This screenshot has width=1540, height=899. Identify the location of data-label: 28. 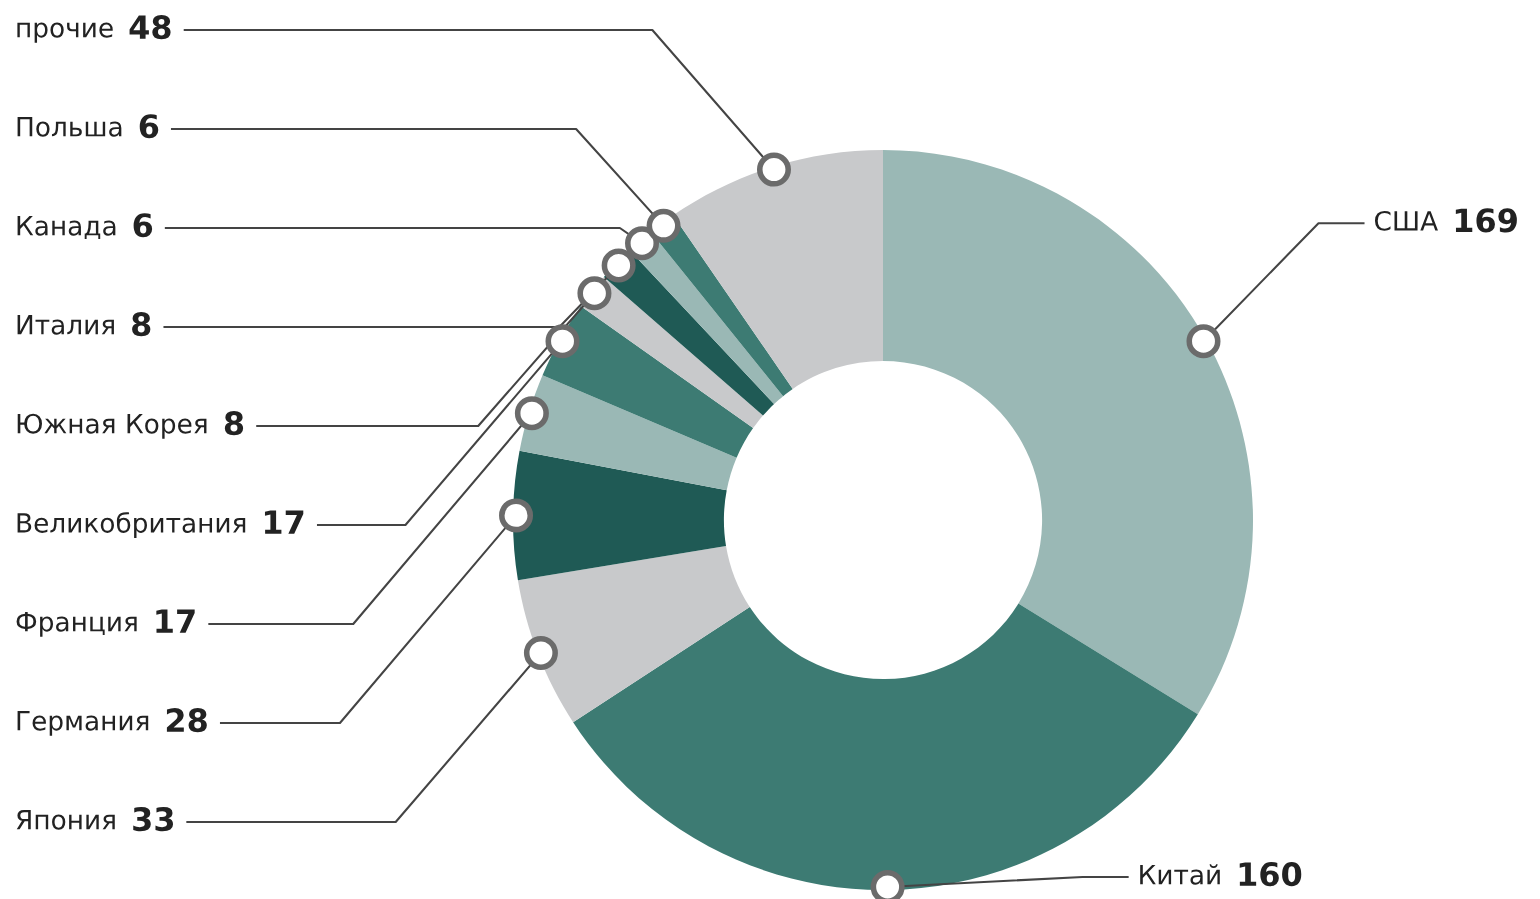
(186, 720).